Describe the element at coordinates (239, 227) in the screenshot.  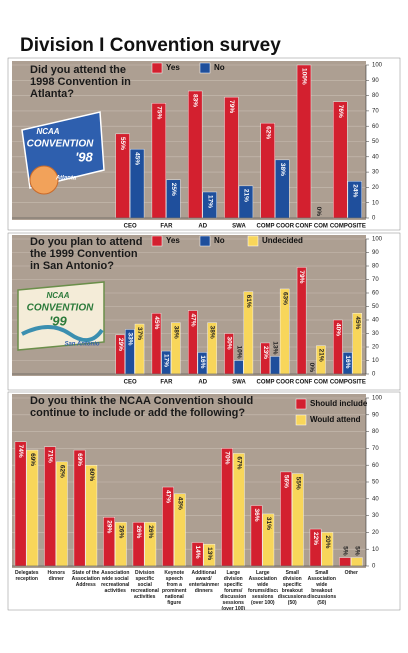
I see `x-tick-label: SWA` at that location.